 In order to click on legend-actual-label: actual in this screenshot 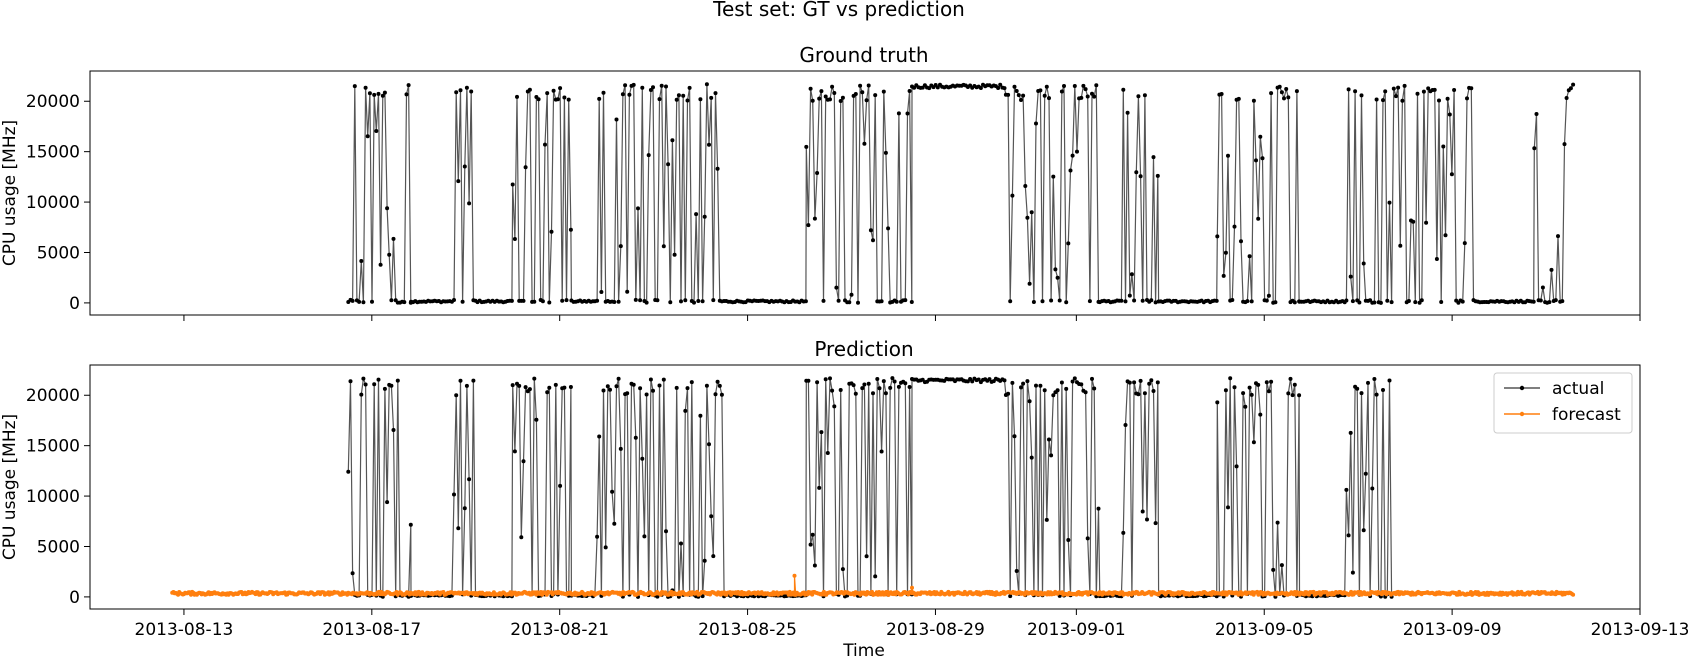, I will do `click(1578, 389)`.